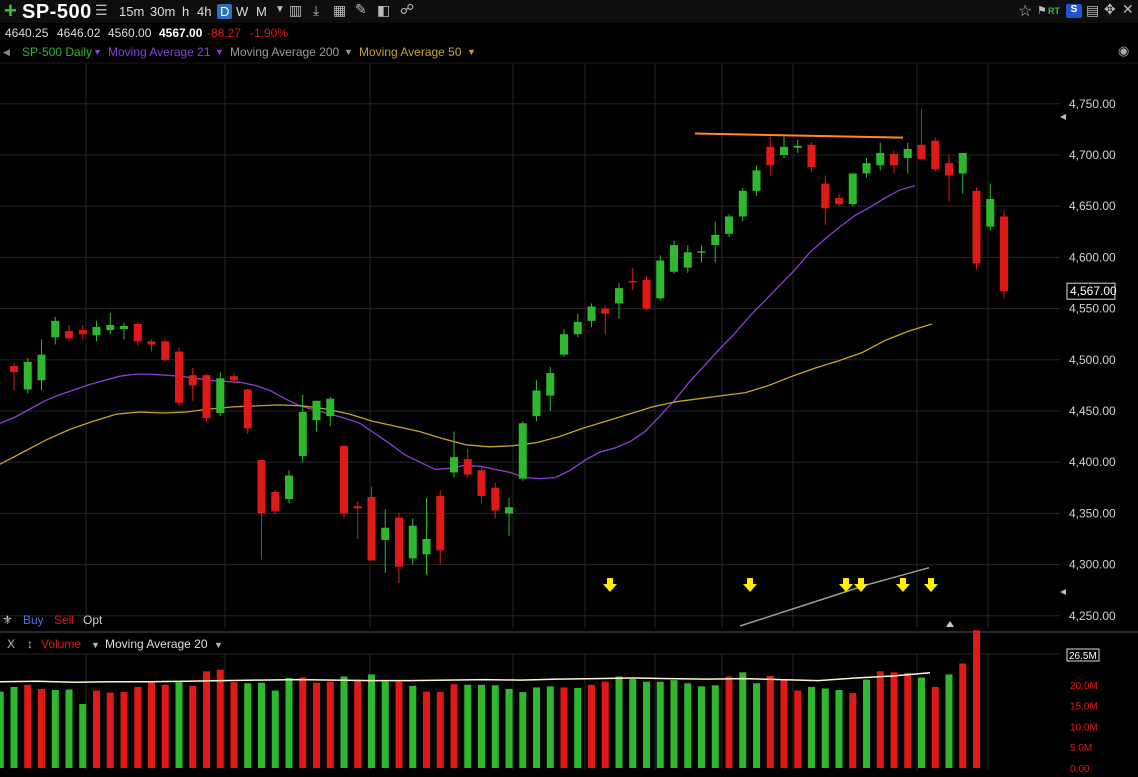 The width and height of the screenshot is (1138, 777). What do you see at coordinates (1092, 309) in the screenshot?
I see `price-tick-label: 4,550.00` at bounding box center [1092, 309].